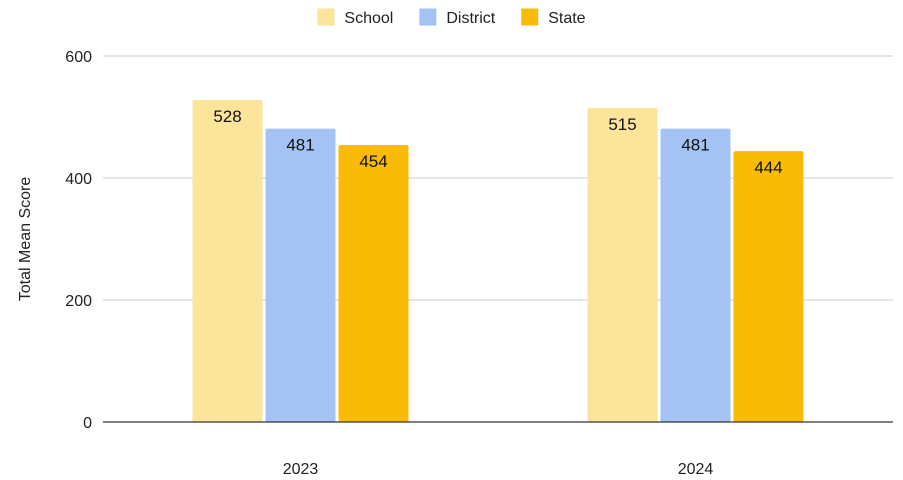 Image resolution: width=903 pixels, height=480 pixels. What do you see at coordinates (78, 240) in the screenshot?
I see `y-axis-ticks: 0 200 400 600` at bounding box center [78, 240].